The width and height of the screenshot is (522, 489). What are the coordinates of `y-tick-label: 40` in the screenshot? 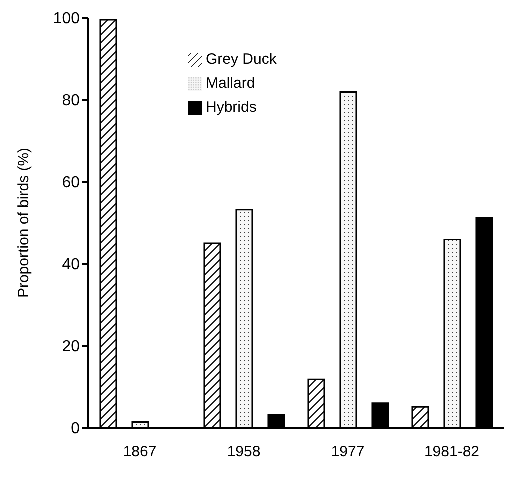 It's located at (71, 265).